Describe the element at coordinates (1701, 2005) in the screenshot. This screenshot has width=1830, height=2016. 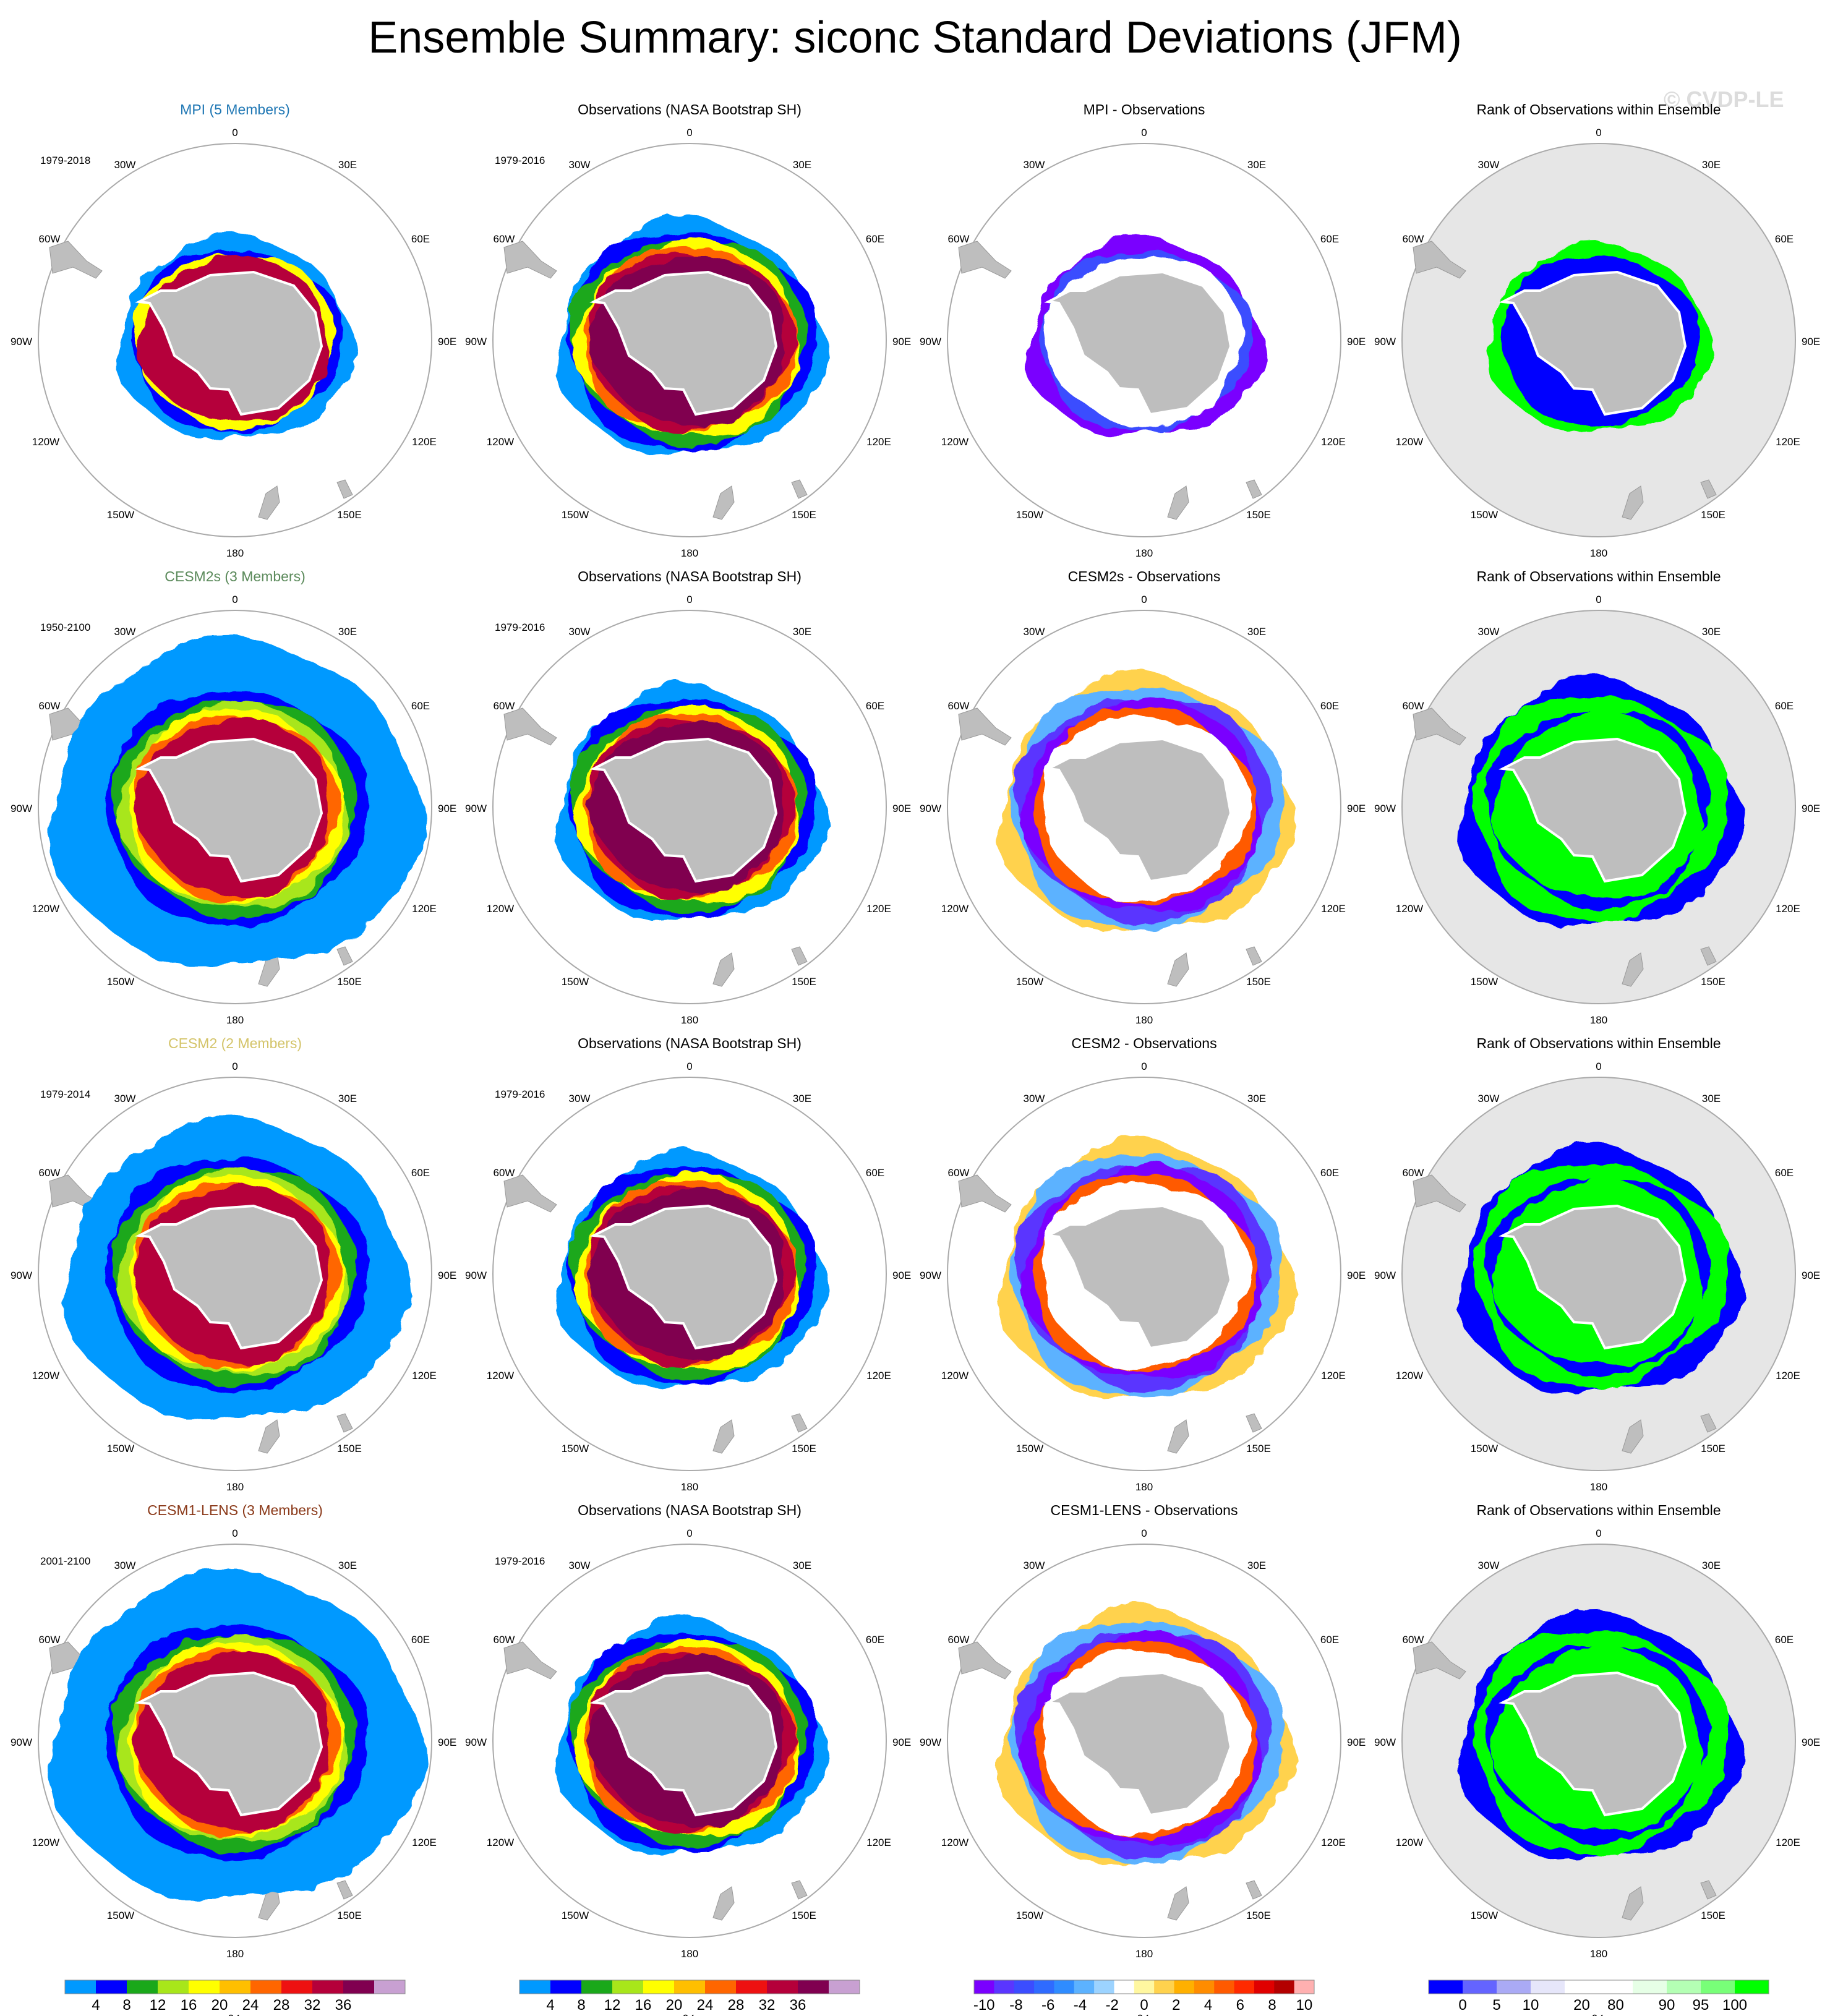
I see `colorbar-tick-label: 95` at that location.